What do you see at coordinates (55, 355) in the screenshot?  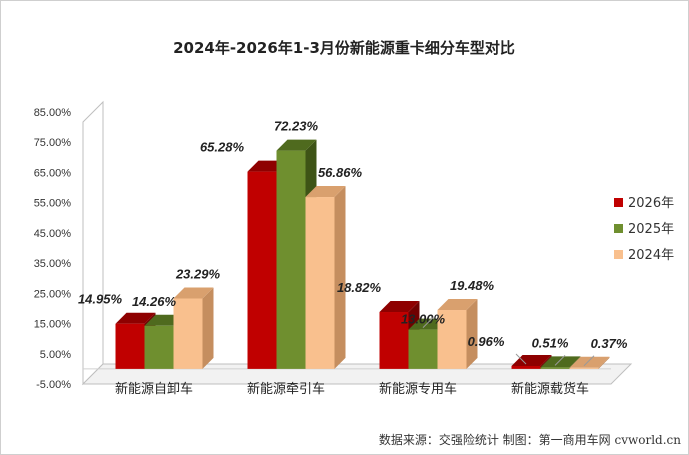 I see `y-tick-label: 5.00%` at bounding box center [55, 355].